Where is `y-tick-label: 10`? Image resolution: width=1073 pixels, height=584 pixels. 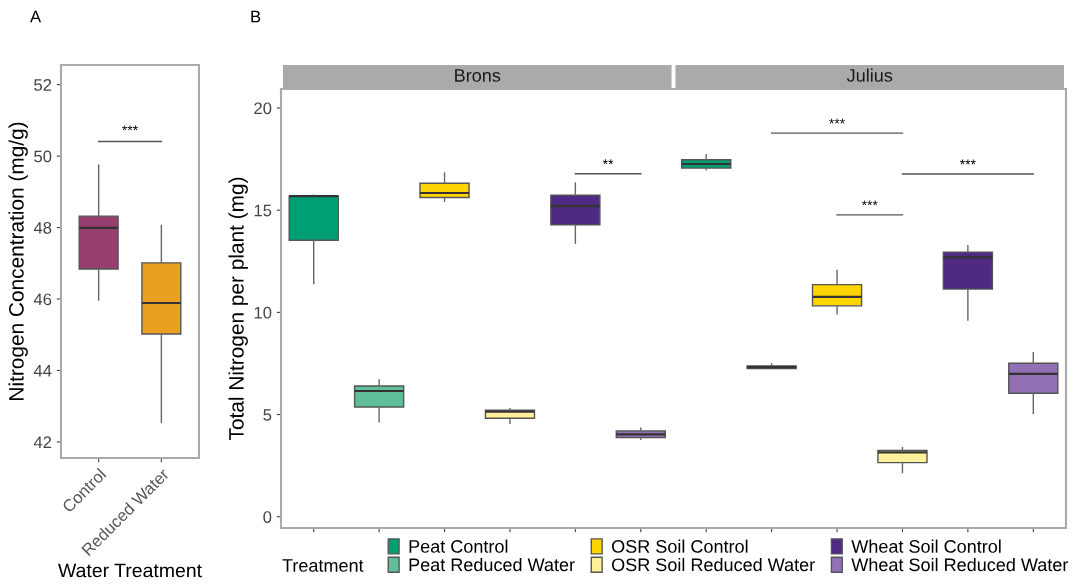
y-tick-label: 10 is located at coordinates (263, 312).